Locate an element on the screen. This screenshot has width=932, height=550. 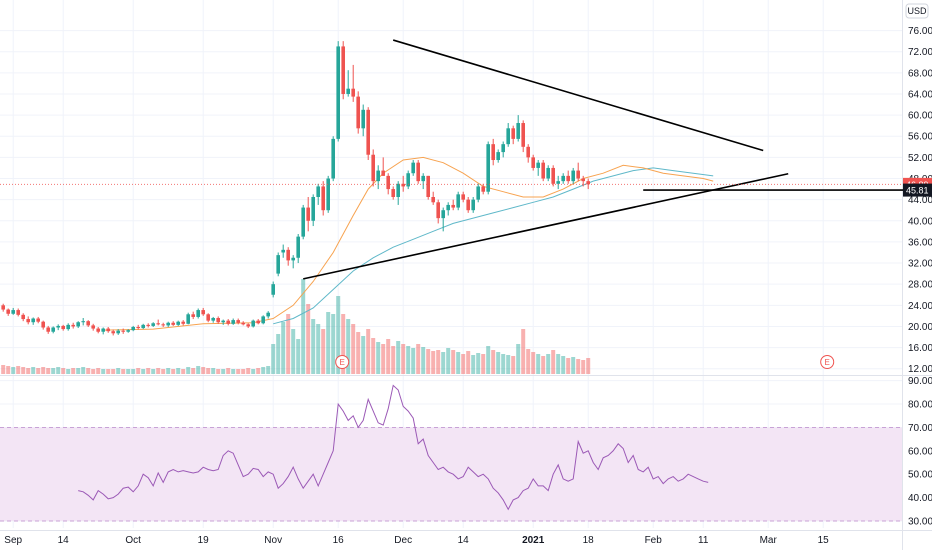
time-axis: Sep 14 Oct 19 Nov 16 Dec 14 2021 18 Feb 11 Mar 15 is located at coordinates (416, 540).